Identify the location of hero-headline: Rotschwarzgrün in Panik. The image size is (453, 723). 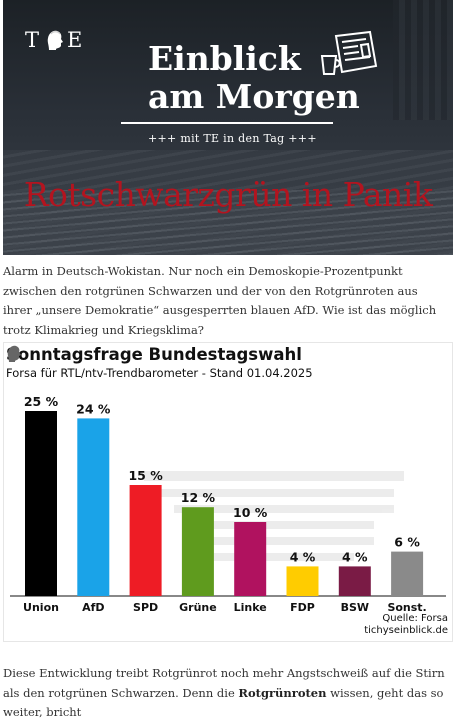
(228, 194).